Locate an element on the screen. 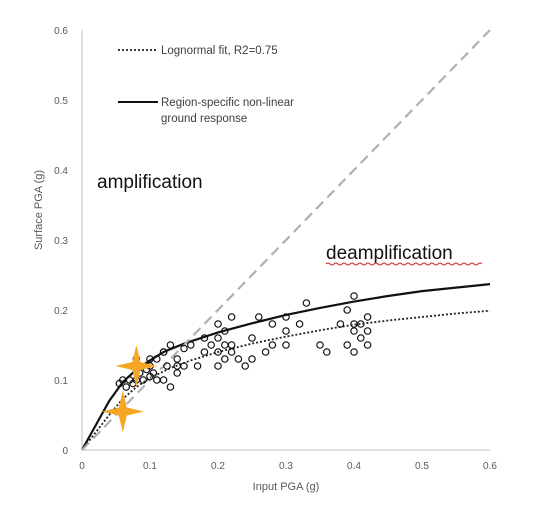 The image size is (542, 509). x-tick-label: 0.3 is located at coordinates (286, 466).